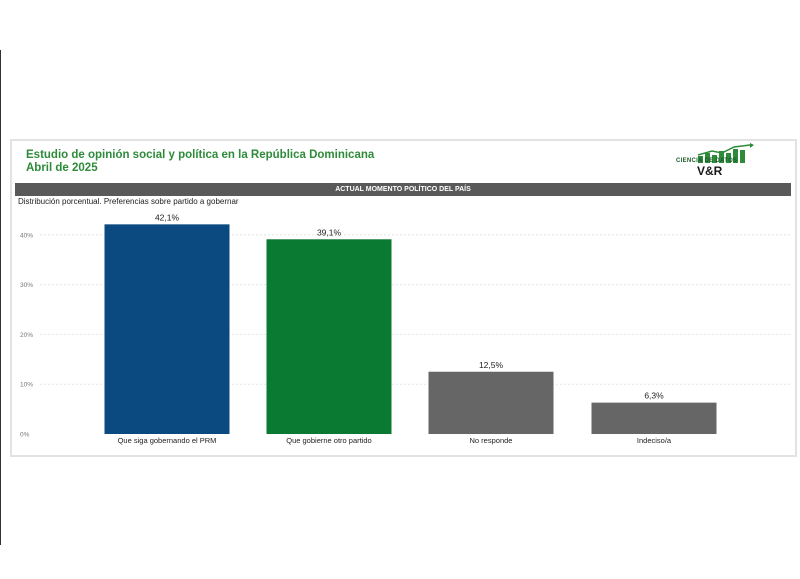 The height and width of the screenshot is (579, 800). Describe the element at coordinates (654, 396) in the screenshot. I see `data-label: 6,3%` at that location.